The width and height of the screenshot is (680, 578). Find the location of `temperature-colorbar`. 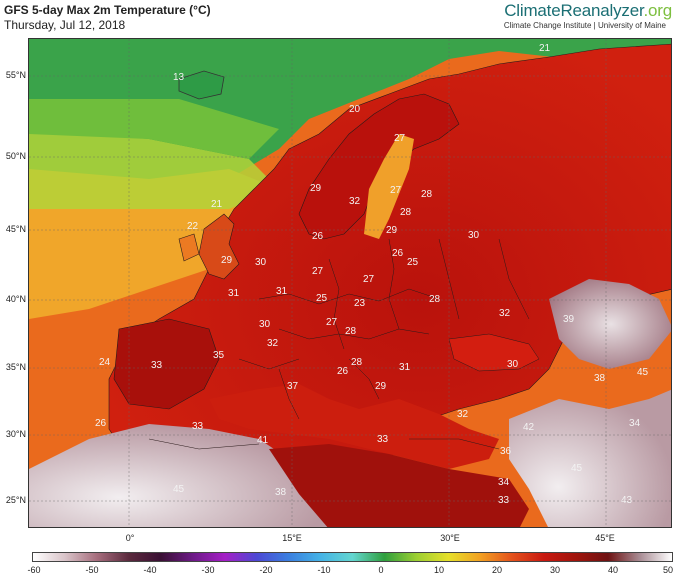

temperature-colorbar is located at coordinates (352, 557).